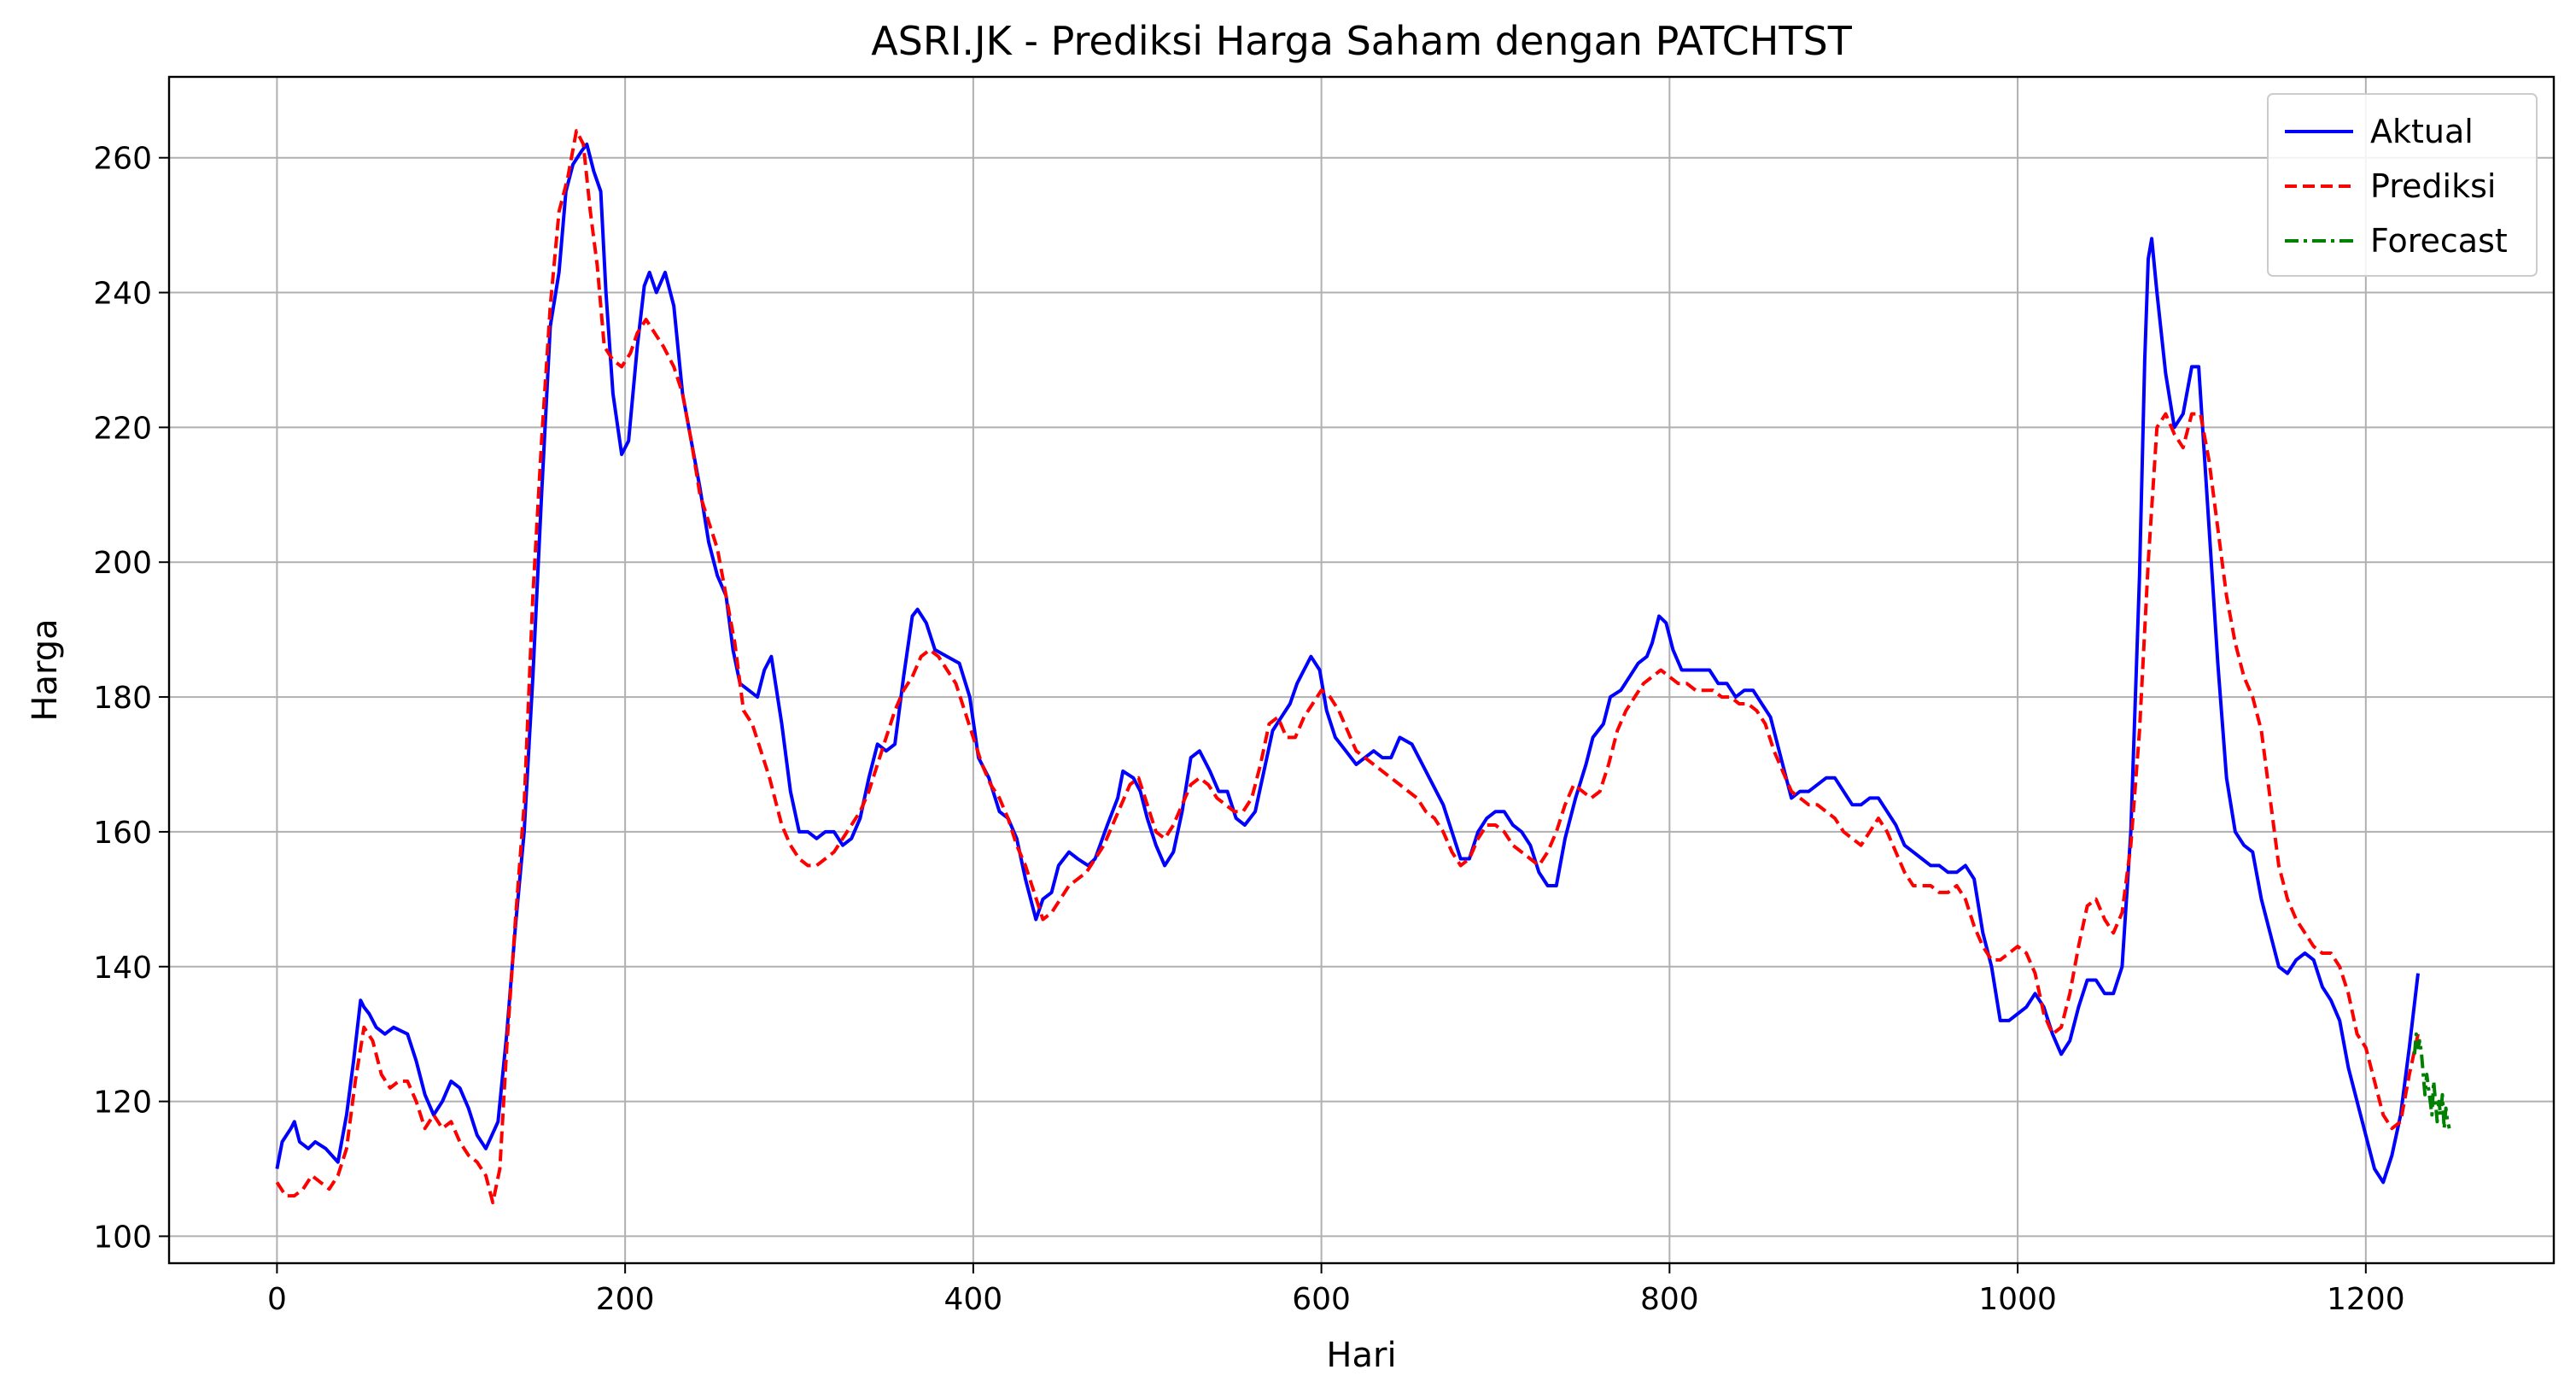 This screenshot has width=2576, height=1399. I want to click on legend: Aktual Prediksi Forecast, so click(2402, 185).